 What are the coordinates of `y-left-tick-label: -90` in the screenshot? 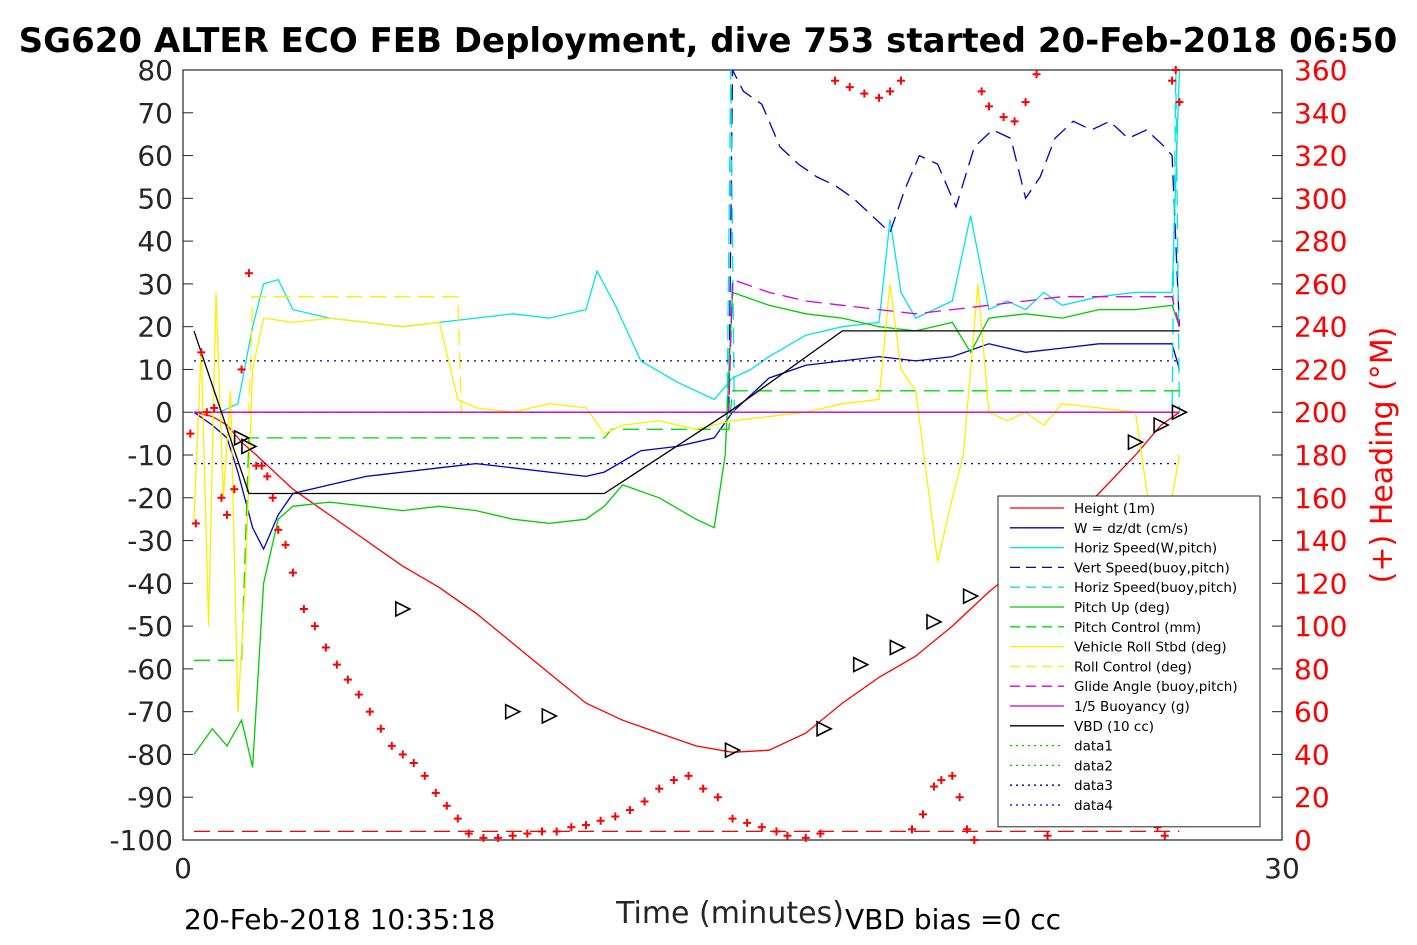 It's located at (150, 797).